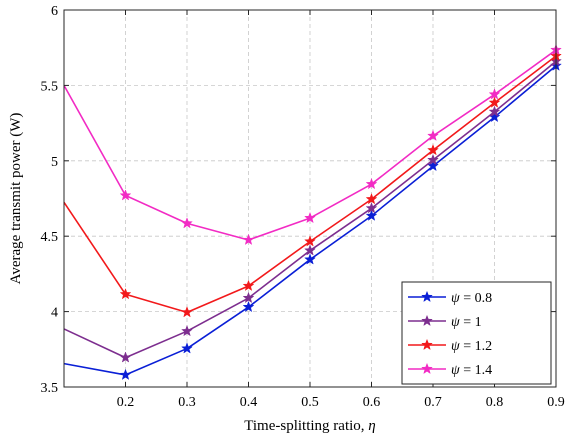 The image size is (580, 444). I want to click on legend-label-value: = 0.8, so click(476, 298).